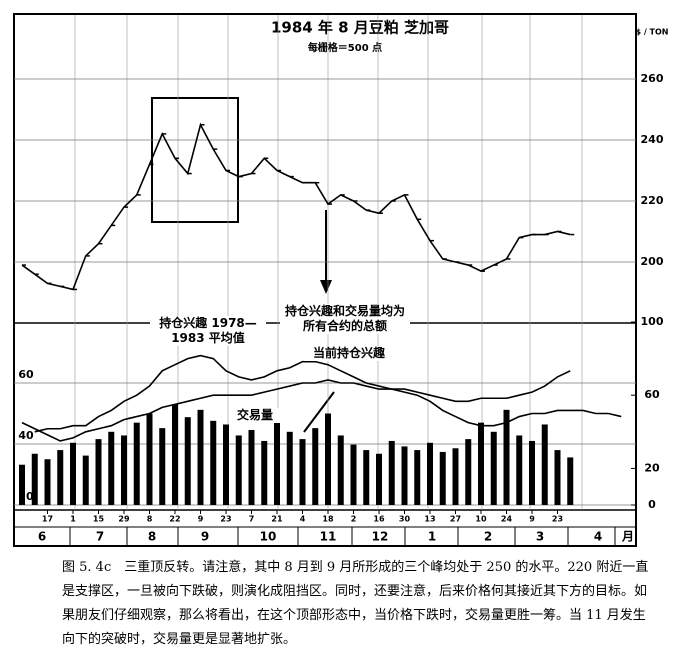 The height and width of the screenshot is (660, 674). I want to click on month-label: 月, so click(627, 537).